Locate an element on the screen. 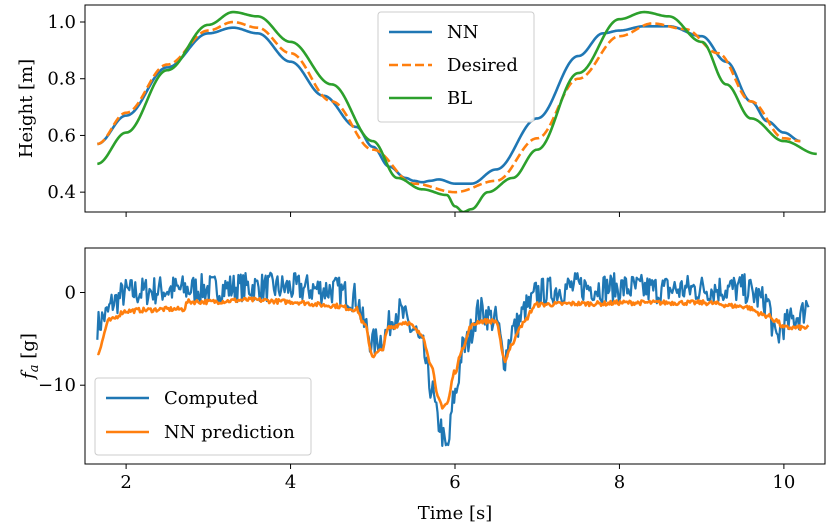 Image resolution: width=830 pixels, height=524 pixels. force-y-tick-label: 0 is located at coordinates (70, 292).